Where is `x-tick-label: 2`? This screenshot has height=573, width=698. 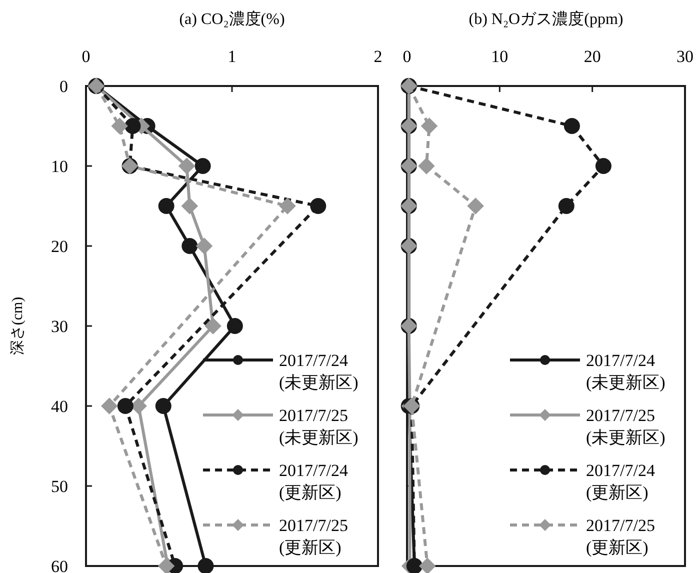
x-tick-label: 2 is located at coordinates (378, 56).